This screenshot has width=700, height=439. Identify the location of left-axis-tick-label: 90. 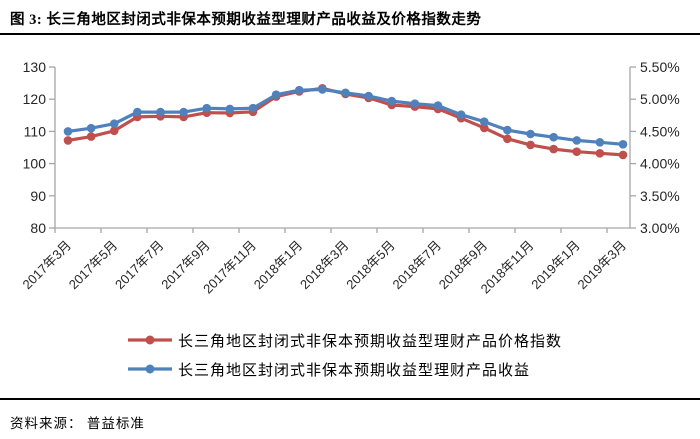
(38, 196).